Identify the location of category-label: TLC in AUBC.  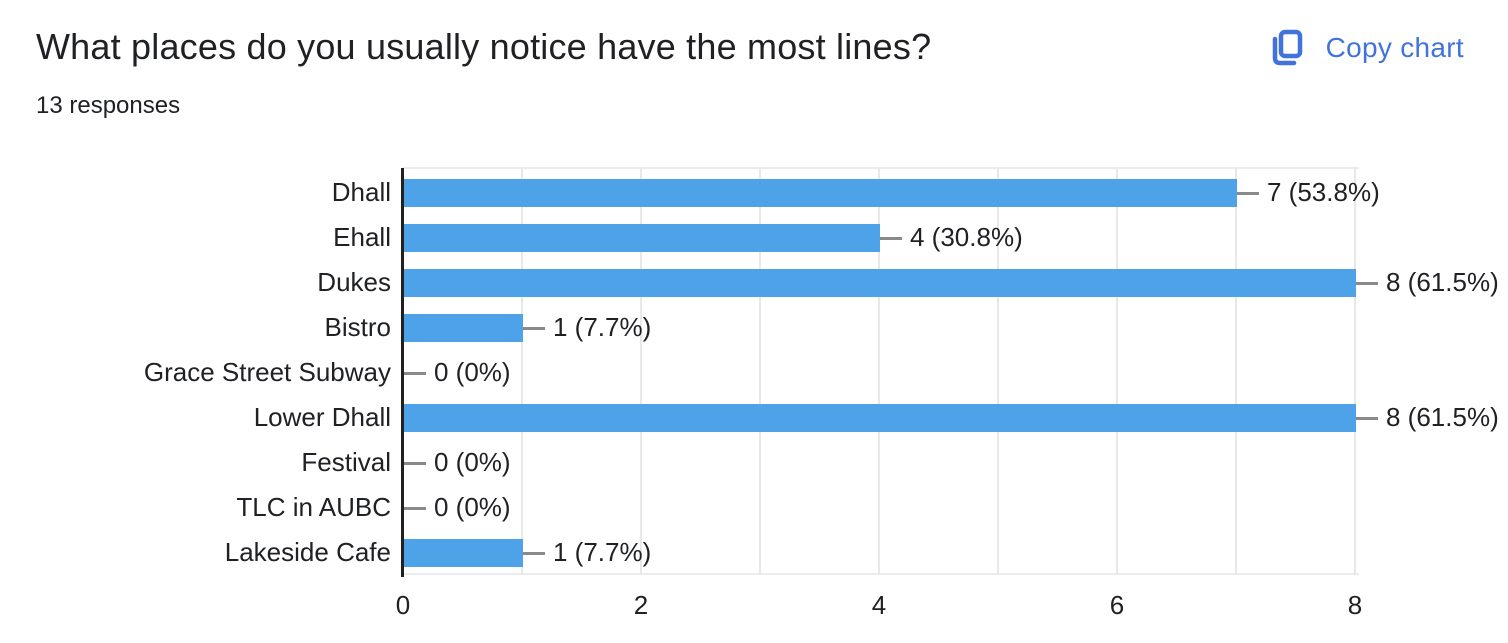
(313, 507).